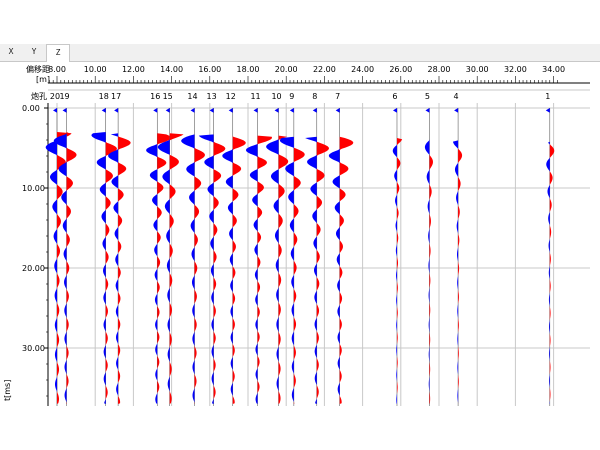  I want to click on shot-label-14: 14, so click(192, 96).